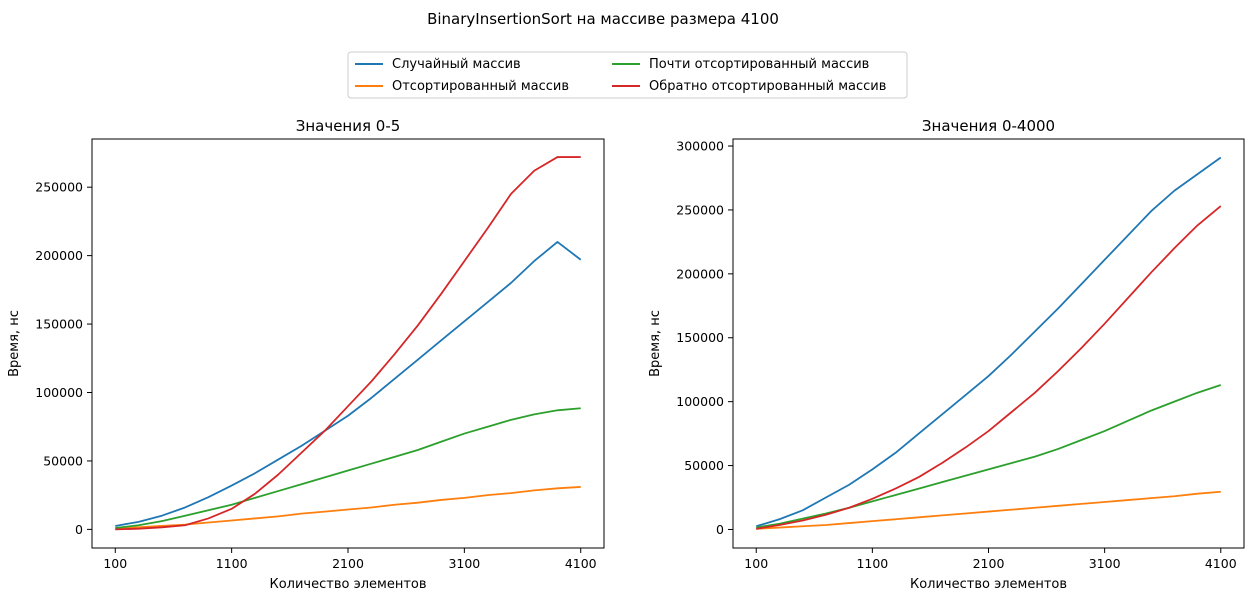 Image resolution: width=1253 pixels, height=600 pixels. I want to click on legend-label-reversed: Обратно отсортированный массив, so click(767, 86).